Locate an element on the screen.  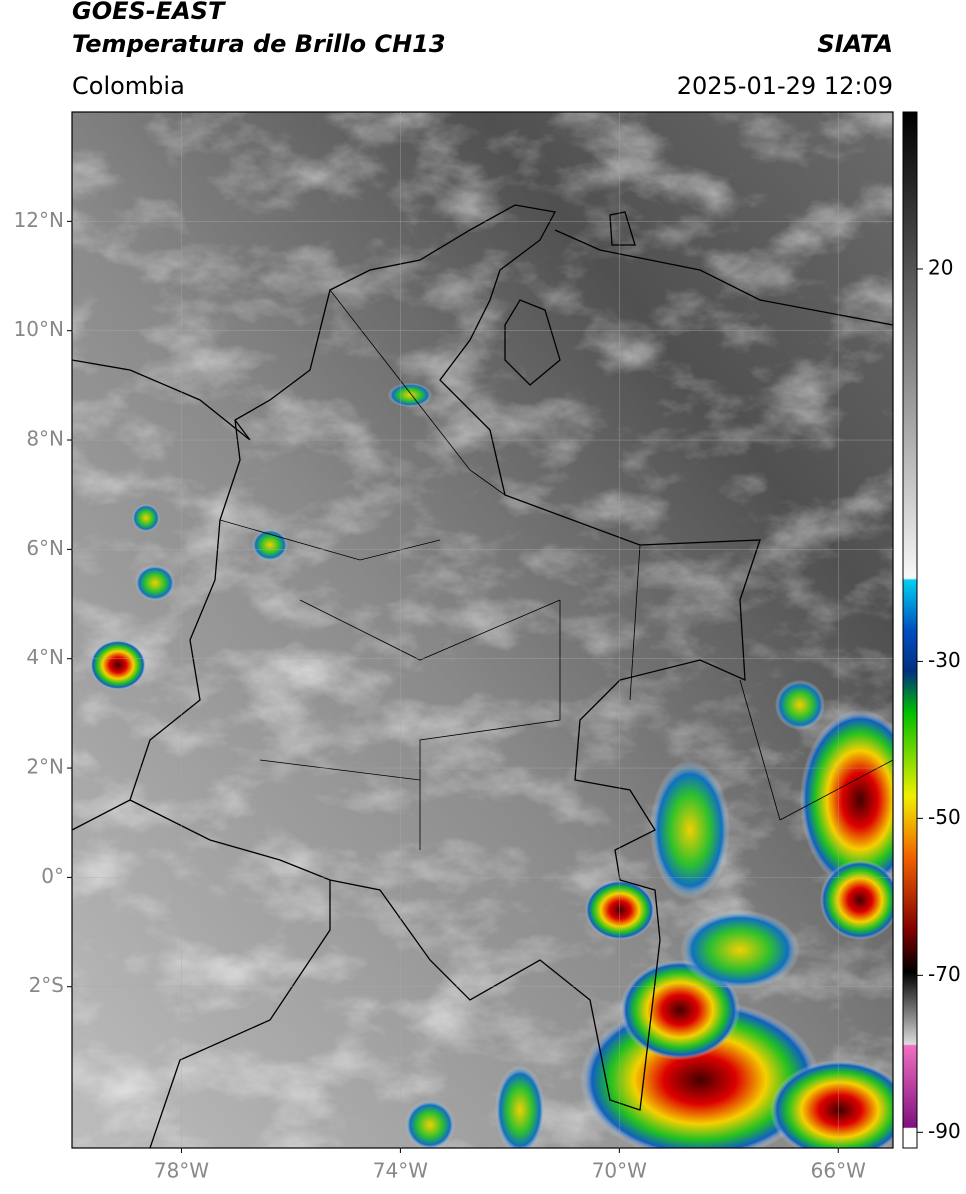
datetime: 2025-01-29 12:09 is located at coordinates (785, 86).